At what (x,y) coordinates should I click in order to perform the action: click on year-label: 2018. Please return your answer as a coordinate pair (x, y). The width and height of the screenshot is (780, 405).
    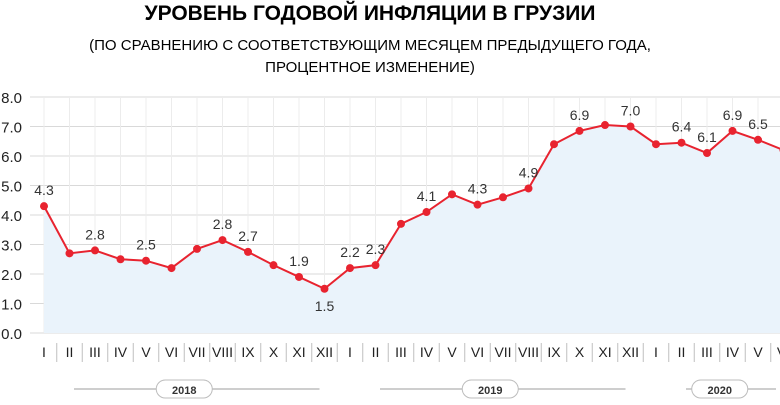
    Looking at the image, I should click on (184, 391).